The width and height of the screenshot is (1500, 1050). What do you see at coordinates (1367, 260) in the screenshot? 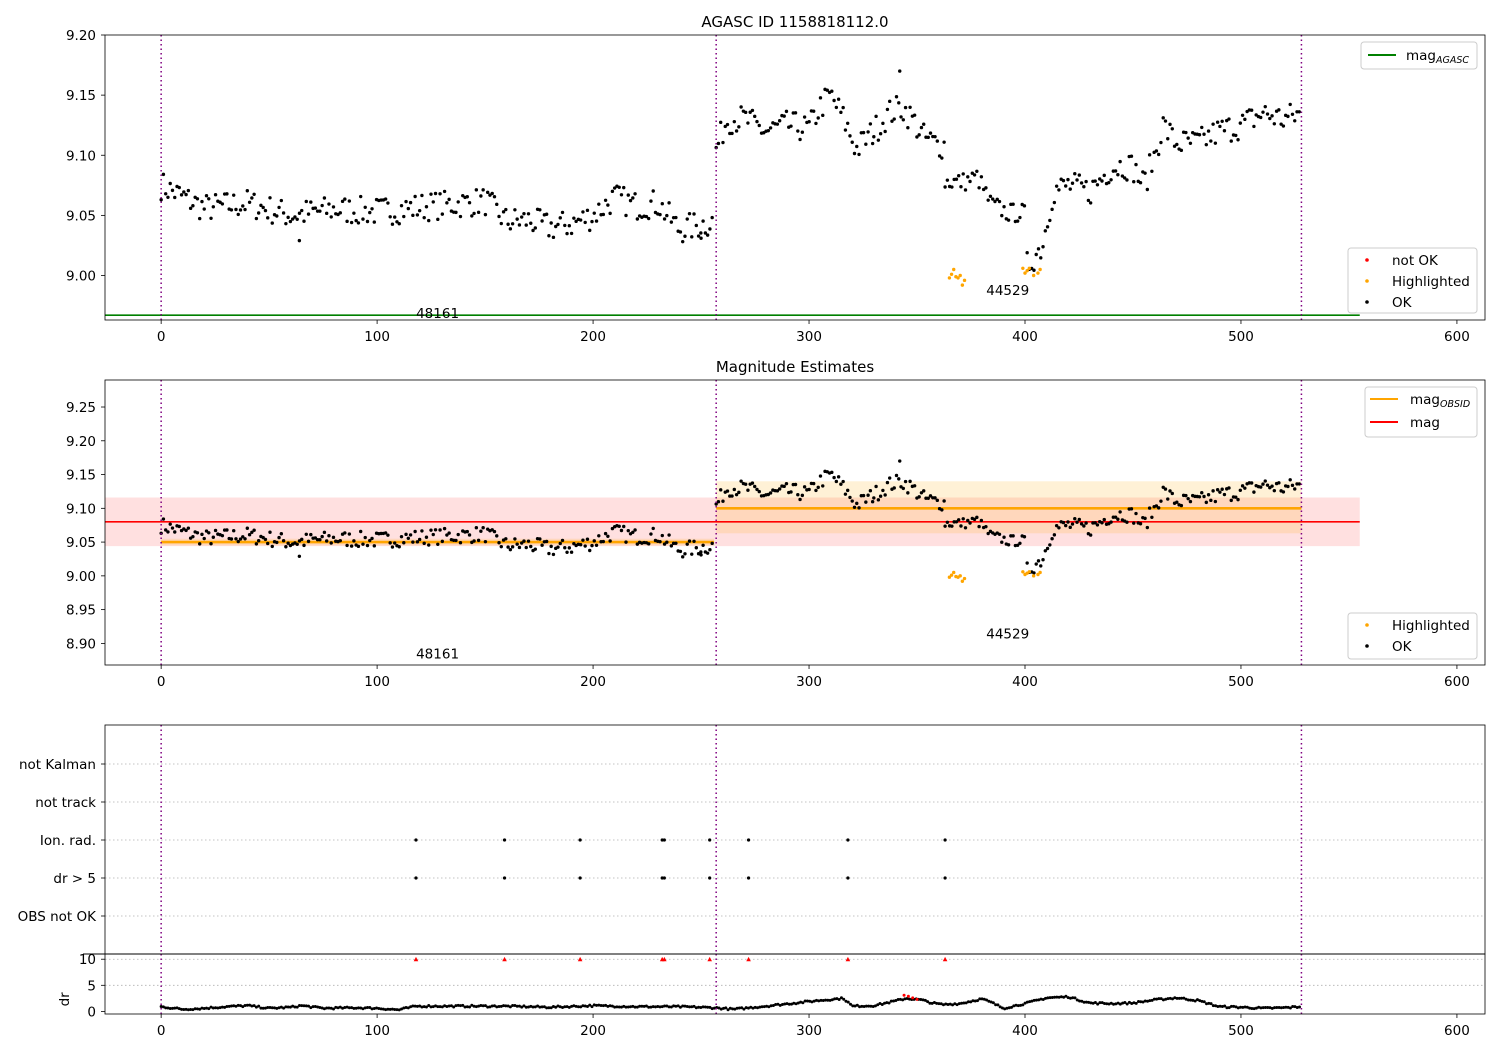
I see `legend-status-swatch` at bounding box center [1367, 260].